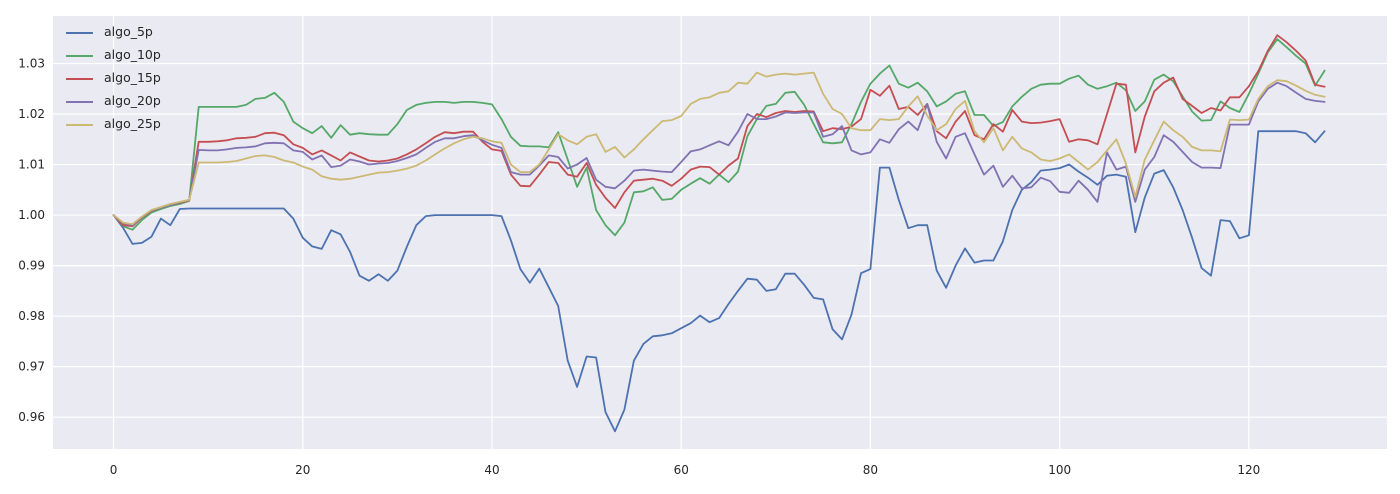 This screenshot has height=494, width=1400. Describe the element at coordinates (79, 124) in the screenshot. I see `legend-line-swatch-algo_25p` at that location.